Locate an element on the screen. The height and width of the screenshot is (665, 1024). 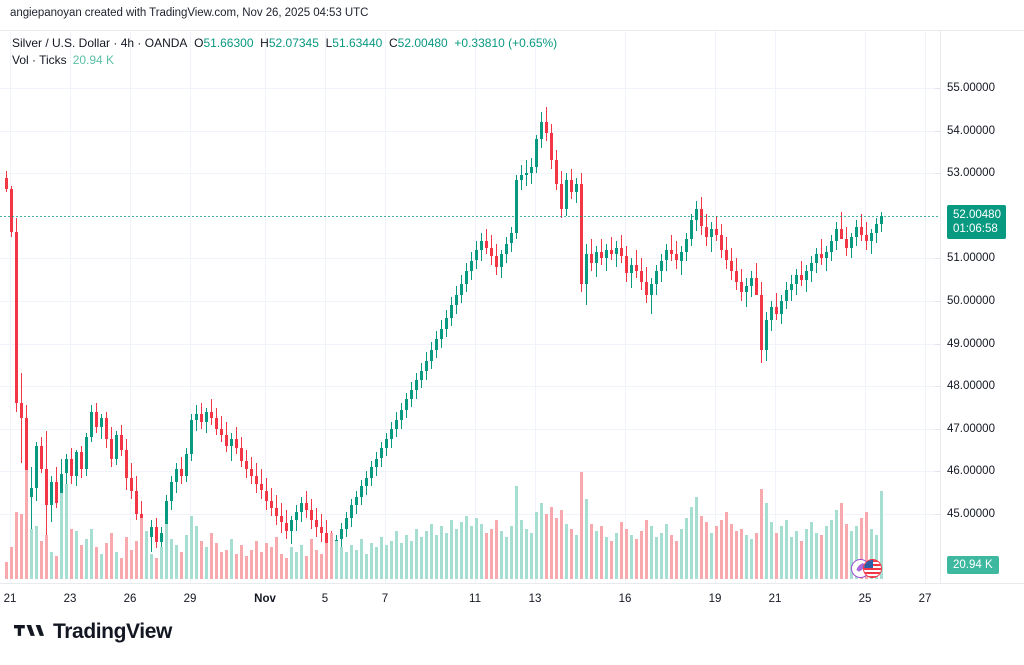
time-tick-label: 5 is located at coordinates (325, 599).